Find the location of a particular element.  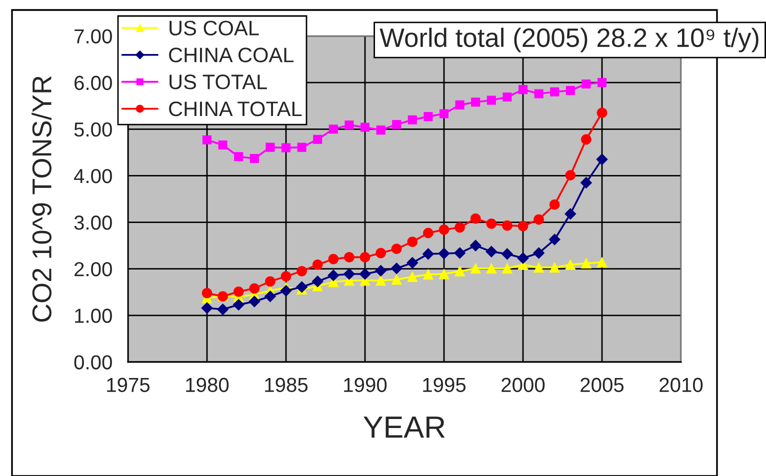

legend-label: US COAL is located at coordinates (214, 28).